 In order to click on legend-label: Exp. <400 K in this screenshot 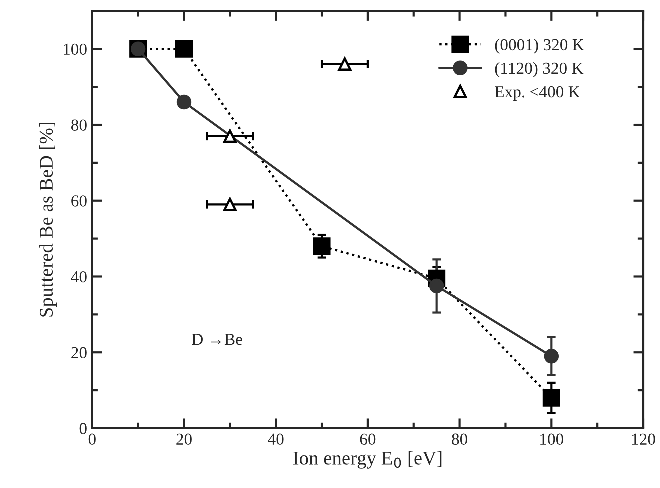, I will do `click(537, 94)`.